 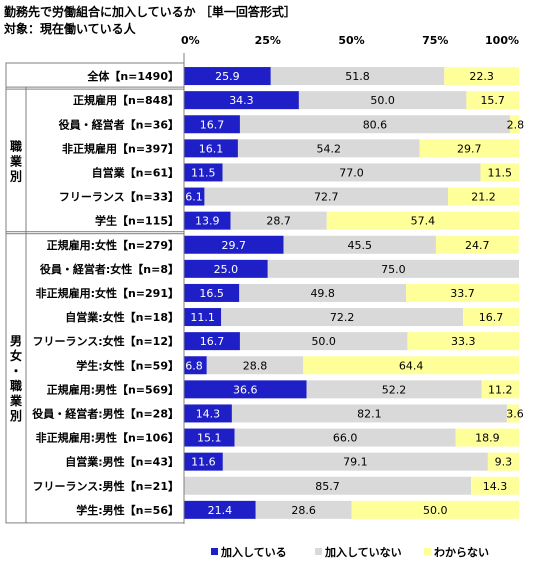 I want to click on data-label: 33.3, so click(x=463, y=341).